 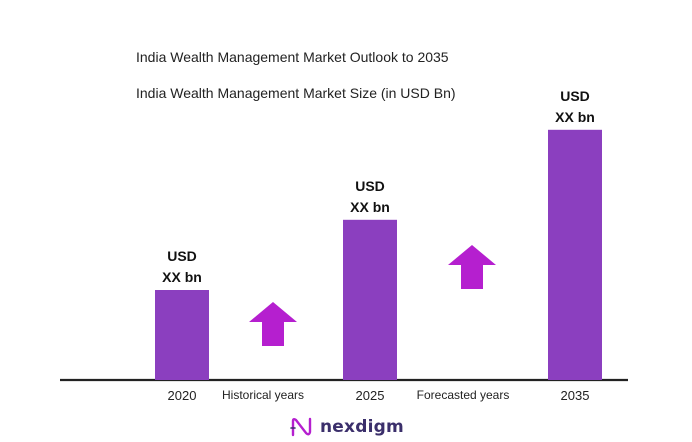 What do you see at coordinates (370, 395) in the screenshot?
I see `x-tick-label-2025: 2025` at bounding box center [370, 395].